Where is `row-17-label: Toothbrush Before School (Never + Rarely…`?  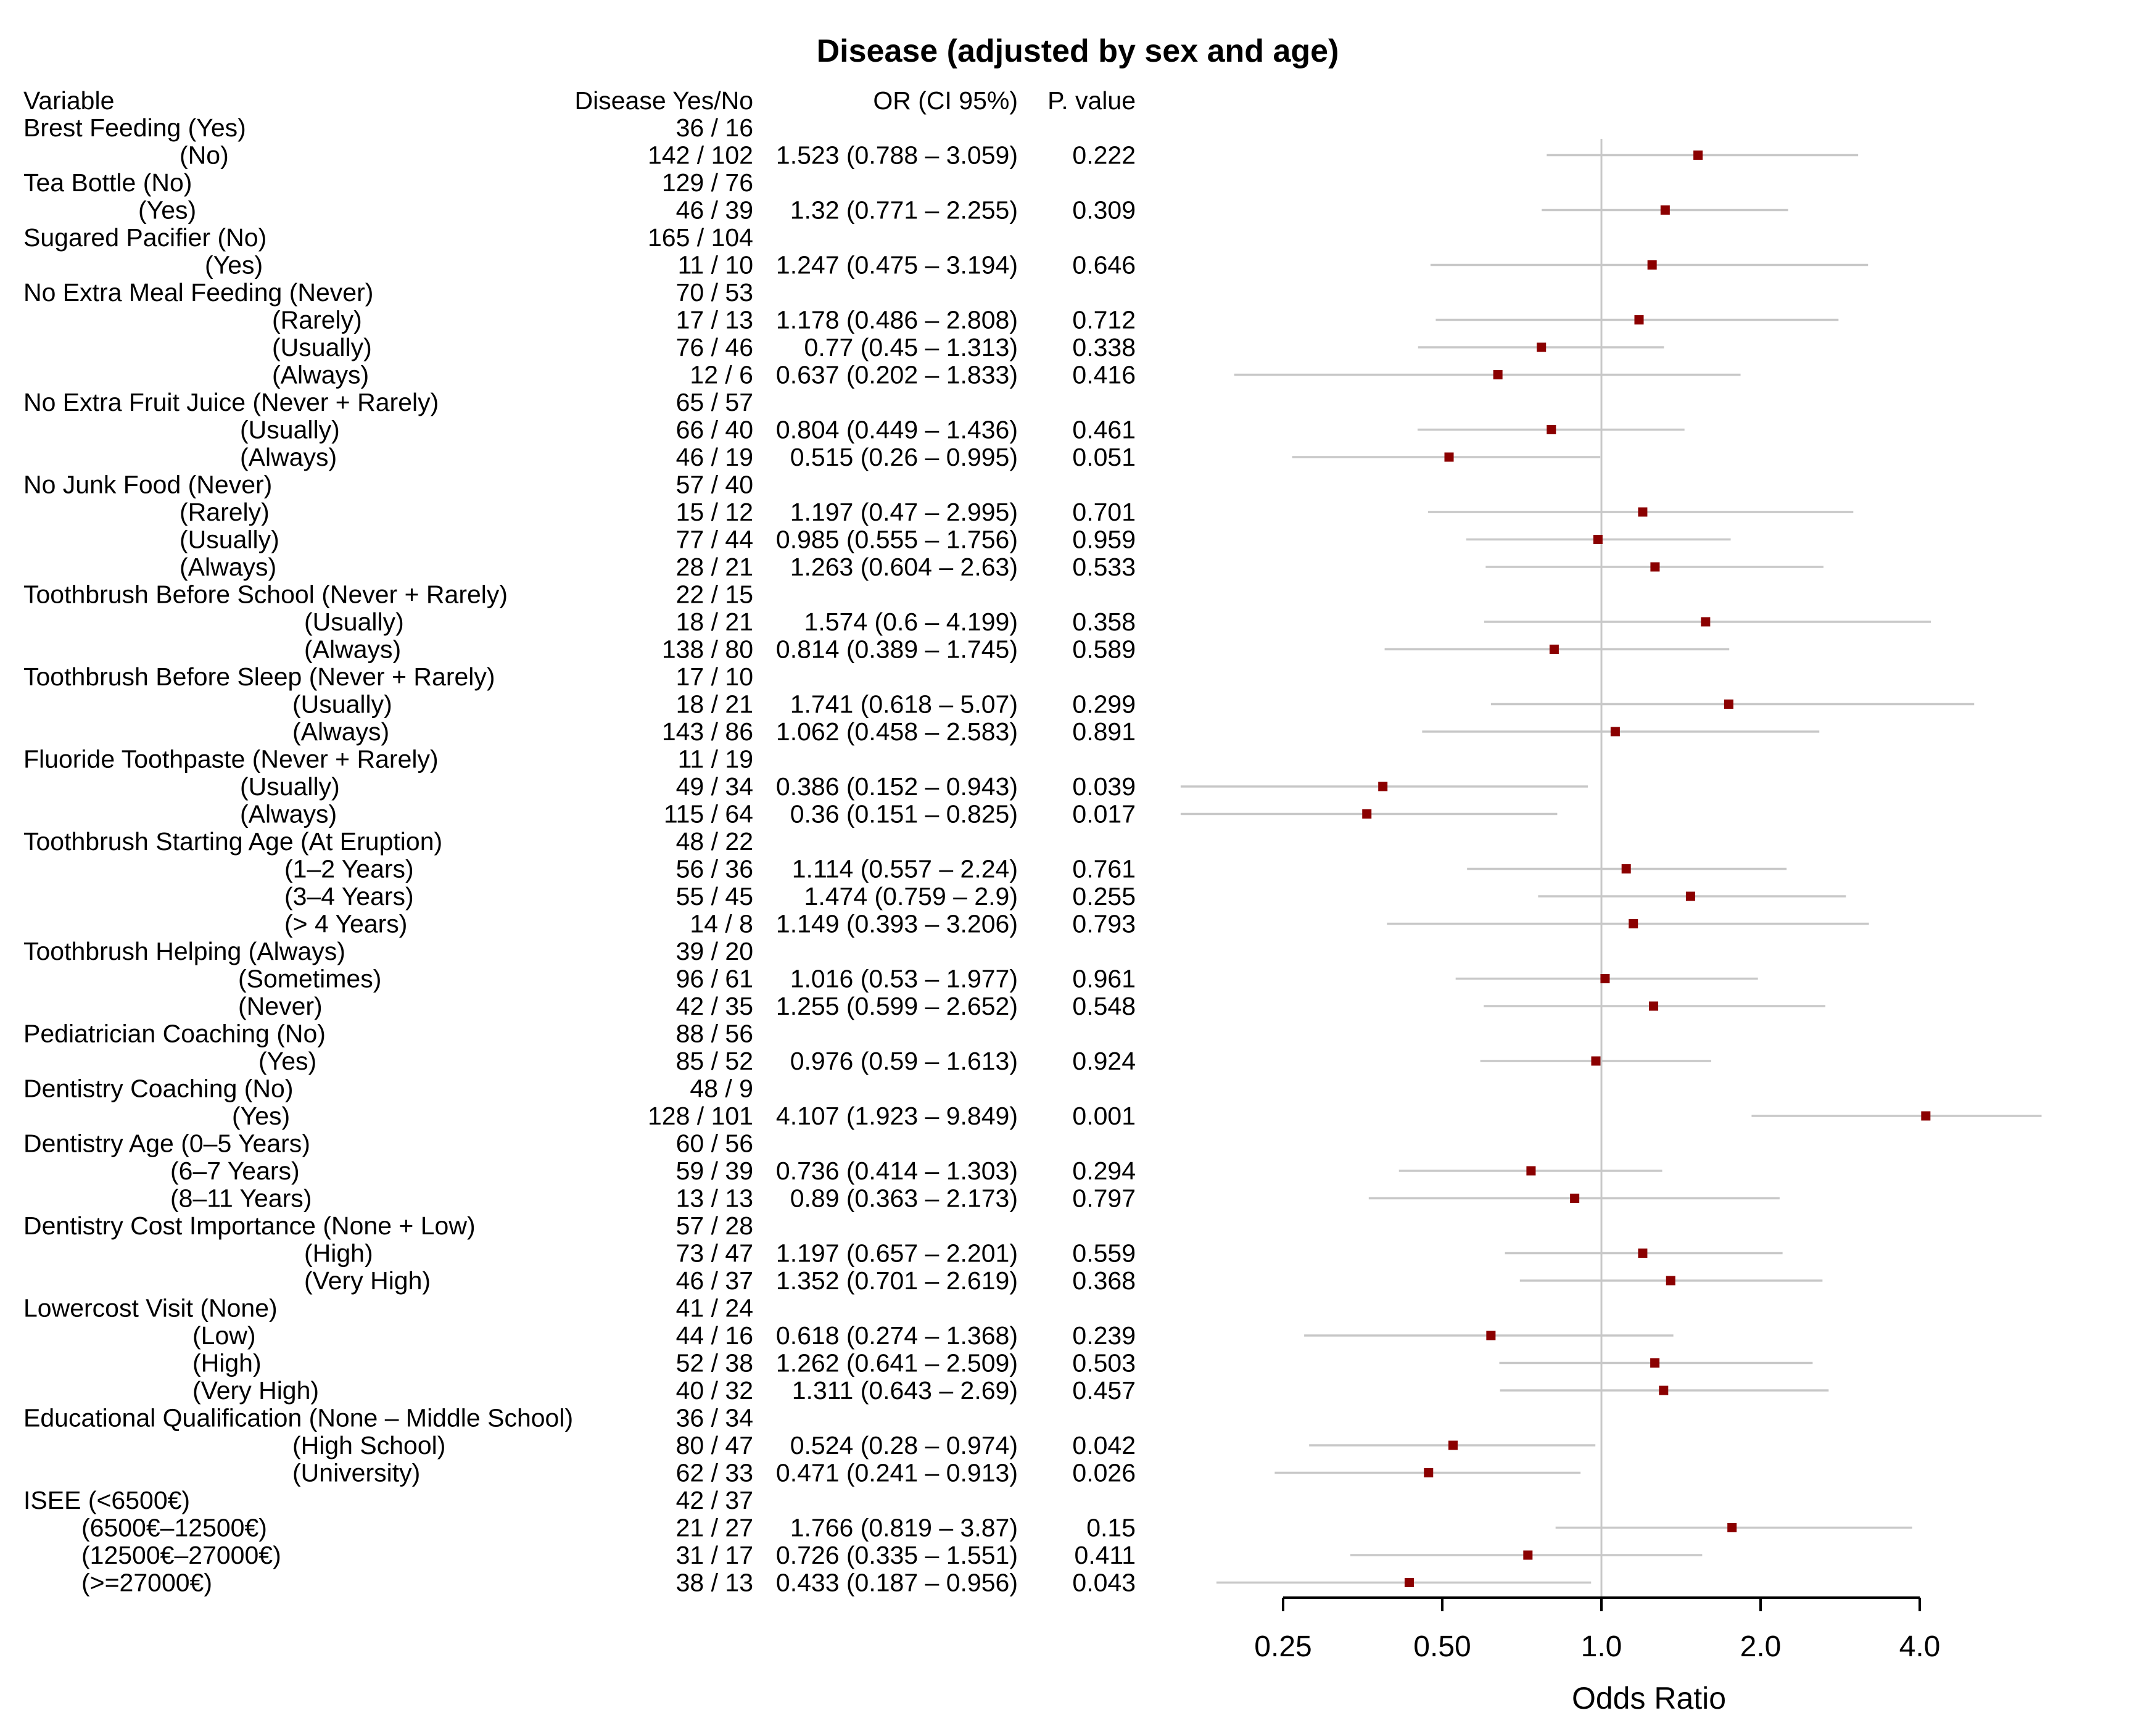
row-17-label: Toothbrush Before School (Never + Rarely… is located at coordinates (266, 594).